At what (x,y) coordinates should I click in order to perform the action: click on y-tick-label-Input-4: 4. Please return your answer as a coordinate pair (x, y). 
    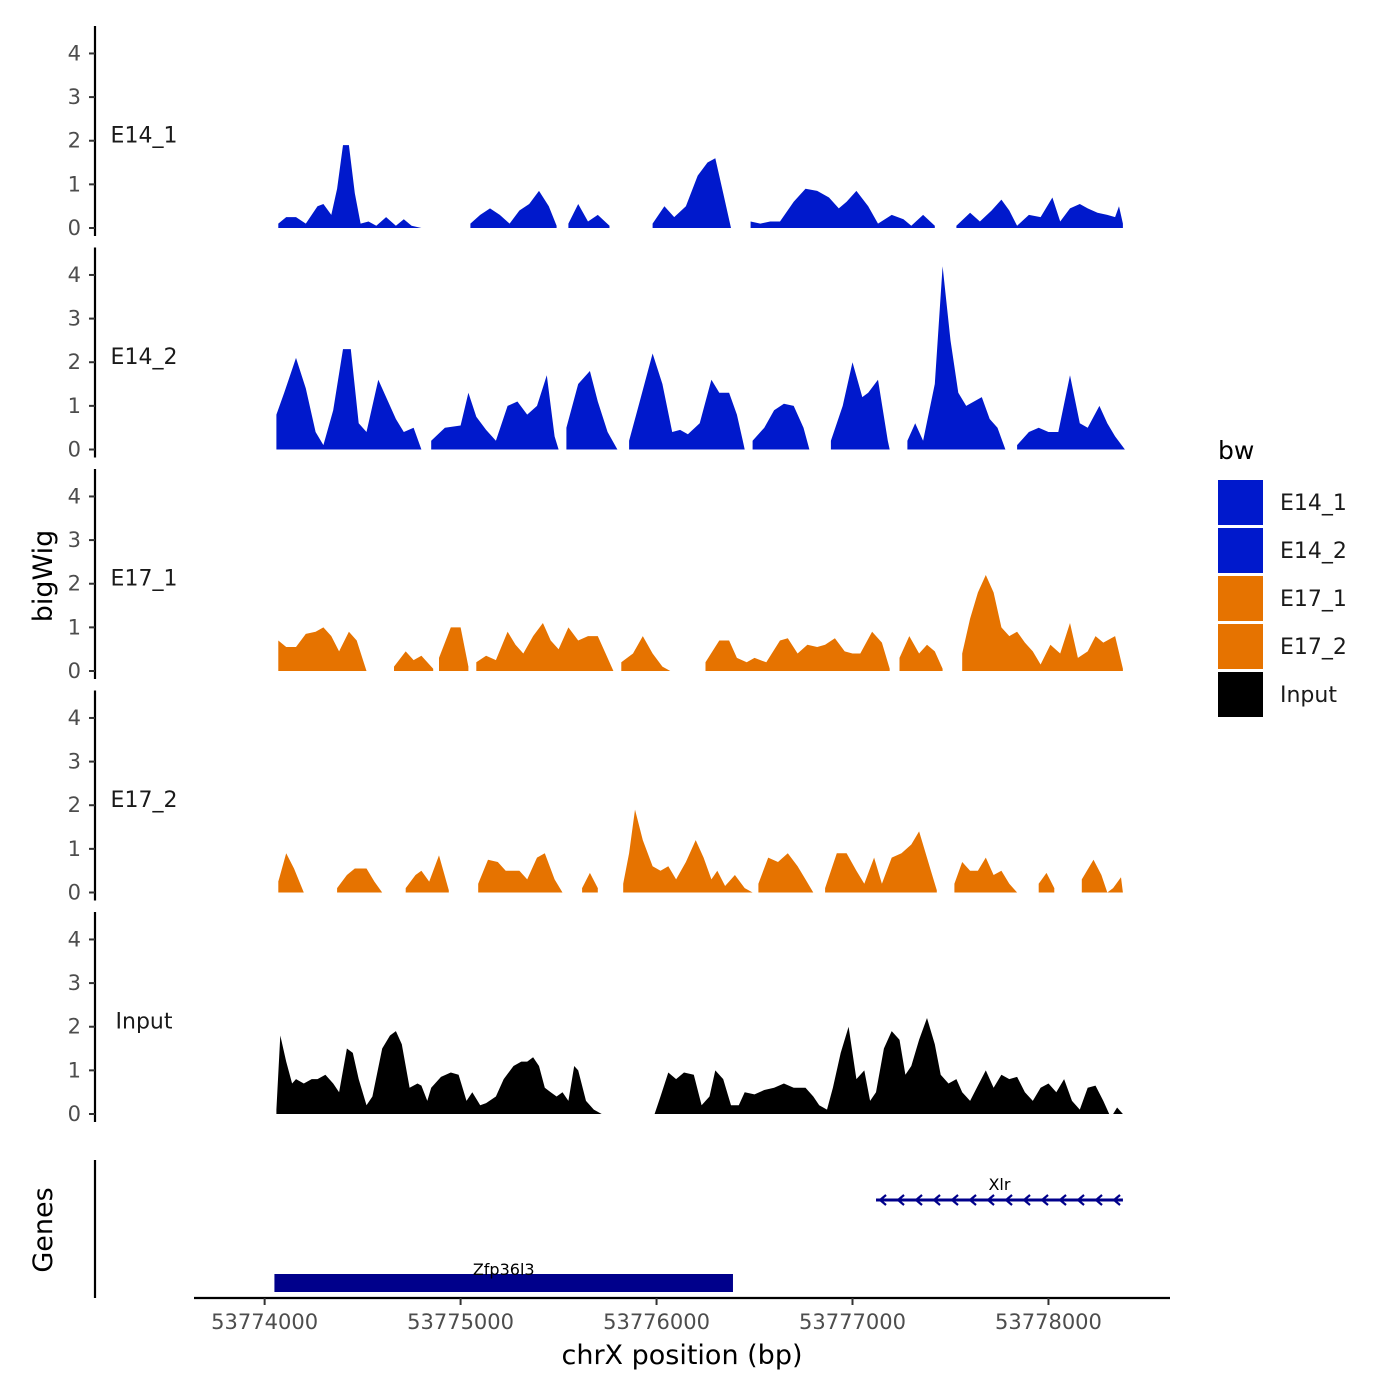
    Looking at the image, I should click on (74, 939).